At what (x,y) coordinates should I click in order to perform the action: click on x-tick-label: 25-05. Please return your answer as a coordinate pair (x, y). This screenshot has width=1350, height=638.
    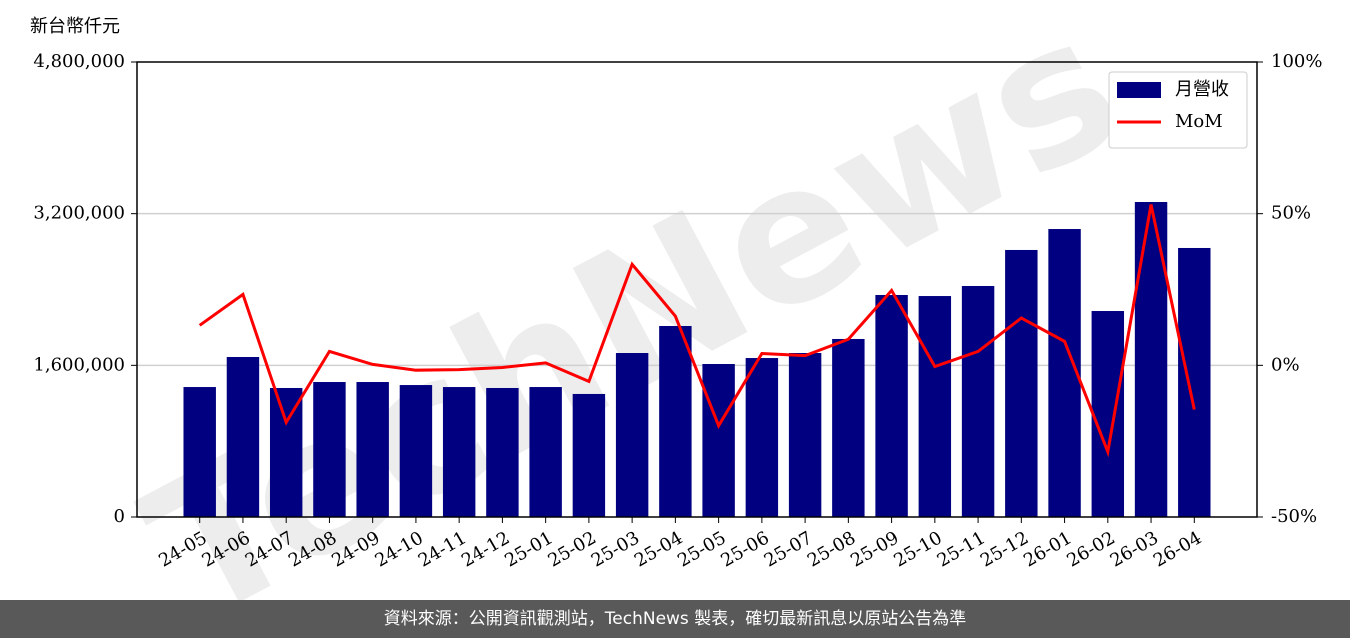
    Looking at the image, I should click on (701, 549).